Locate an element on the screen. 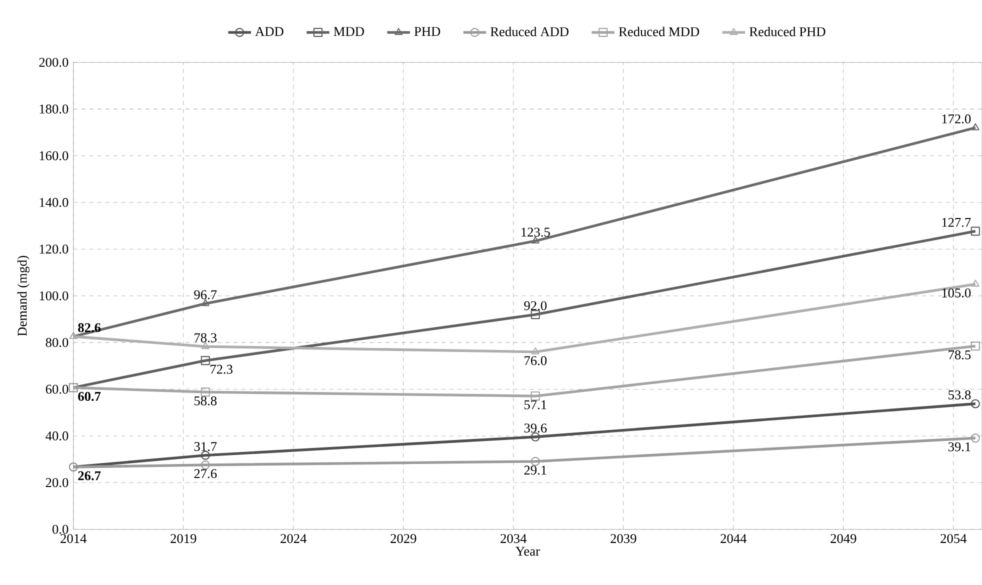 Image resolution: width=982 pixels, height=585 pixels. data-label: 31.7 is located at coordinates (205, 446).